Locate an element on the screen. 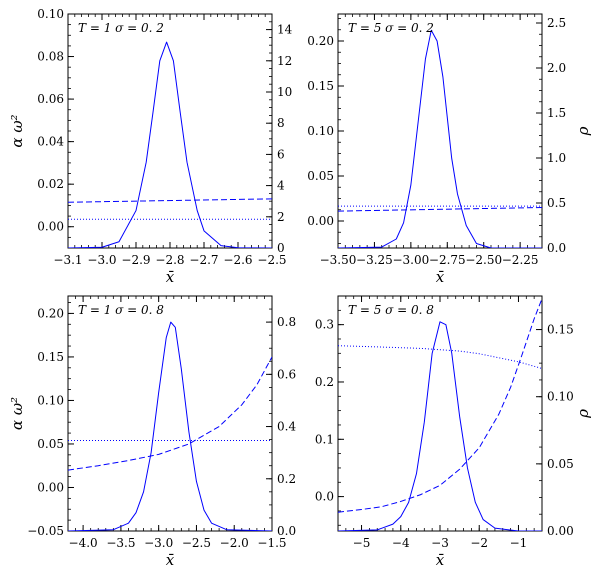 This screenshot has width=599, height=578. y-right-tick-label: 0.2 is located at coordinates (286, 479).